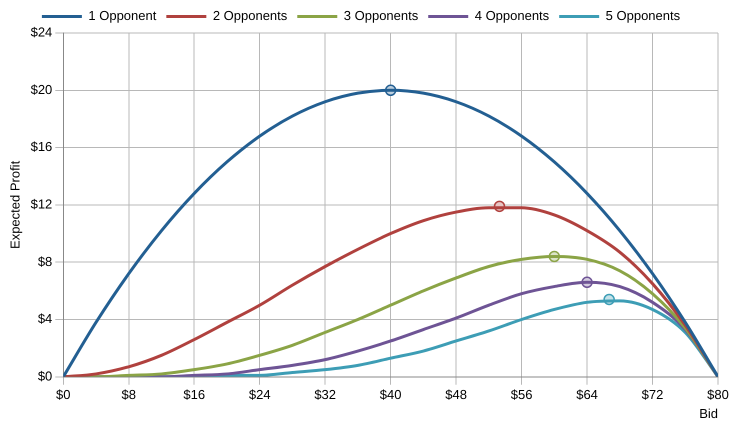 This screenshot has width=736, height=426. What do you see at coordinates (259, 394) in the screenshot?
I see `x-tick-label: $24` at bounding box center [259, 394].